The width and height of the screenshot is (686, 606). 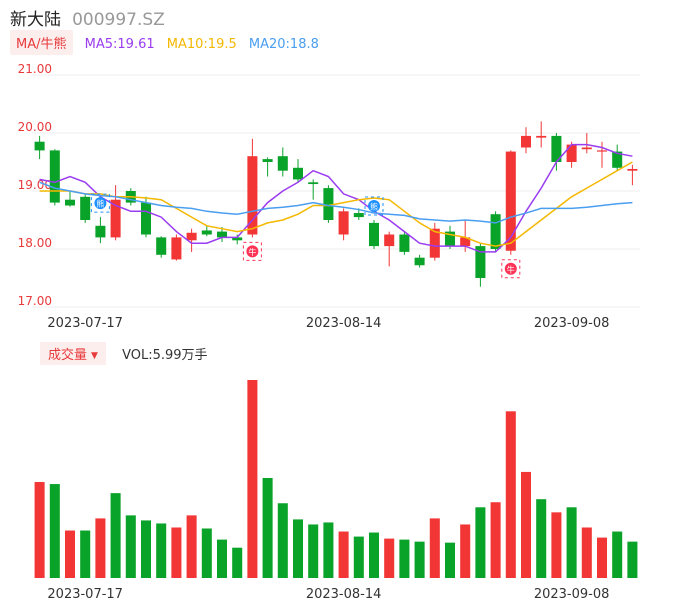 I want to click on indicator-selector-button: MA/牛熊, so click(x=41, y=42).